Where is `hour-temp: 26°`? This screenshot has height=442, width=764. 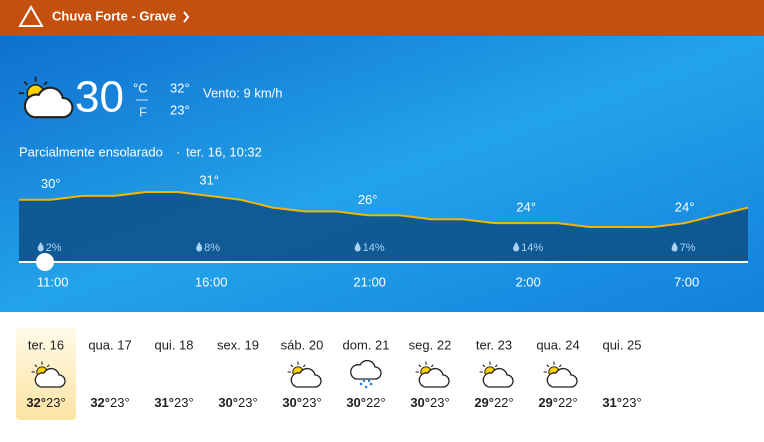
hour-temp: 26° is located at coordinates (368, 199).